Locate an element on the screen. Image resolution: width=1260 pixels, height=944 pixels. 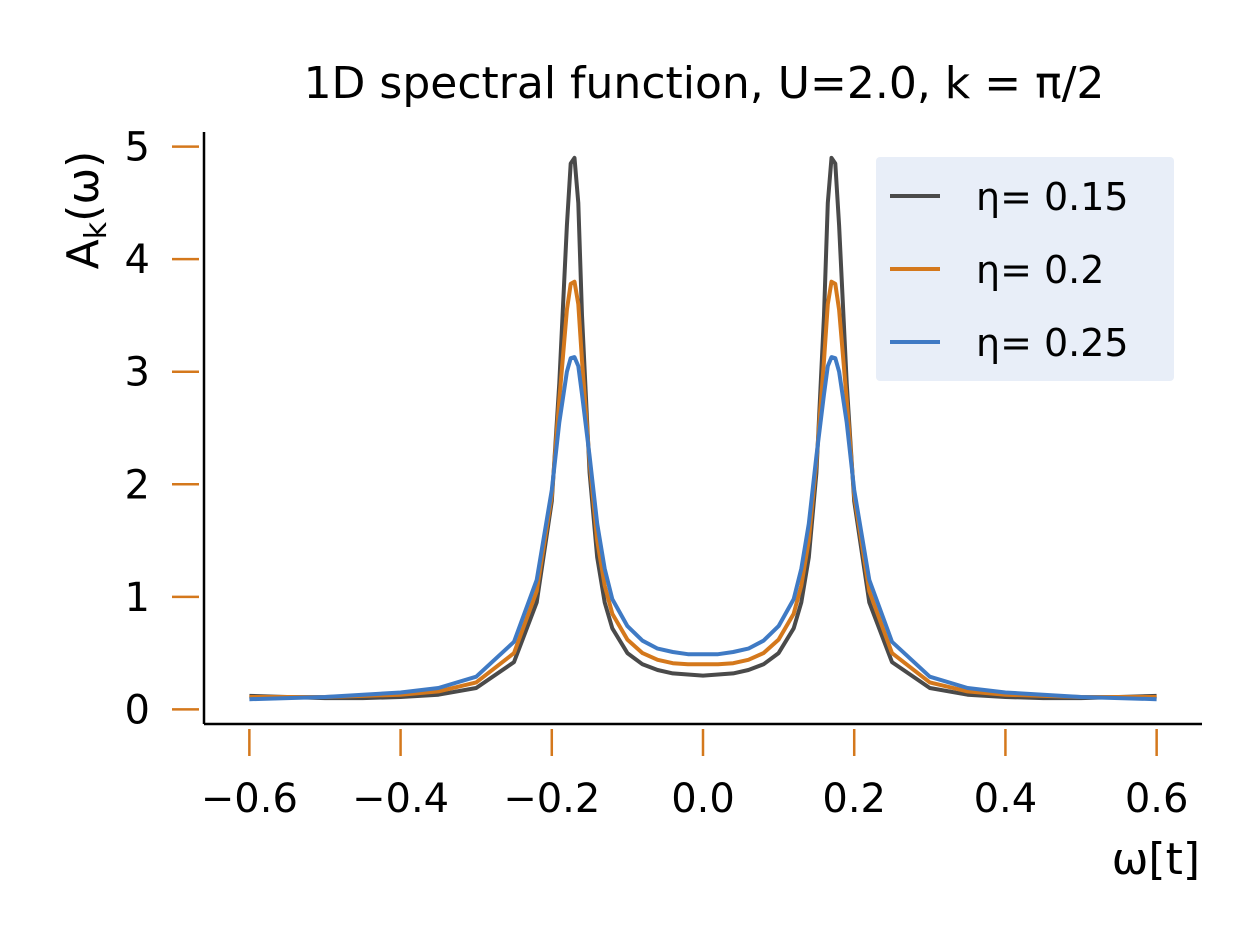
y-axis-label-subscript: k is located at coordinates (96, 230).